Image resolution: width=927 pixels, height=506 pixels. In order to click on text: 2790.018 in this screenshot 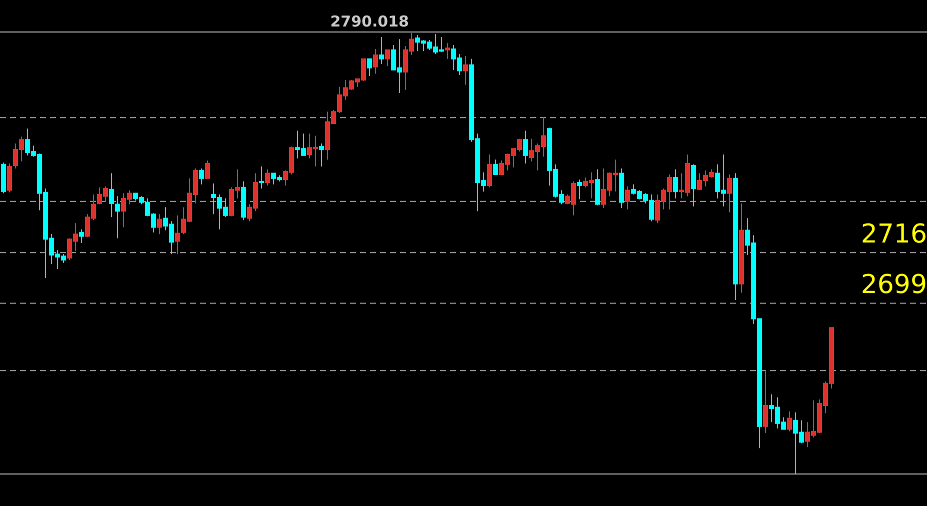, I will do `click(369, 21)`.